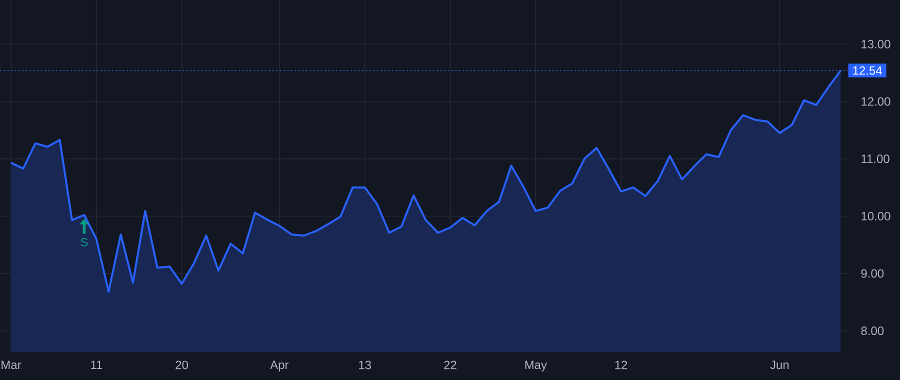 This screenshot has width=900, height=380. I want to click on annotation: S, so click(84, 242).